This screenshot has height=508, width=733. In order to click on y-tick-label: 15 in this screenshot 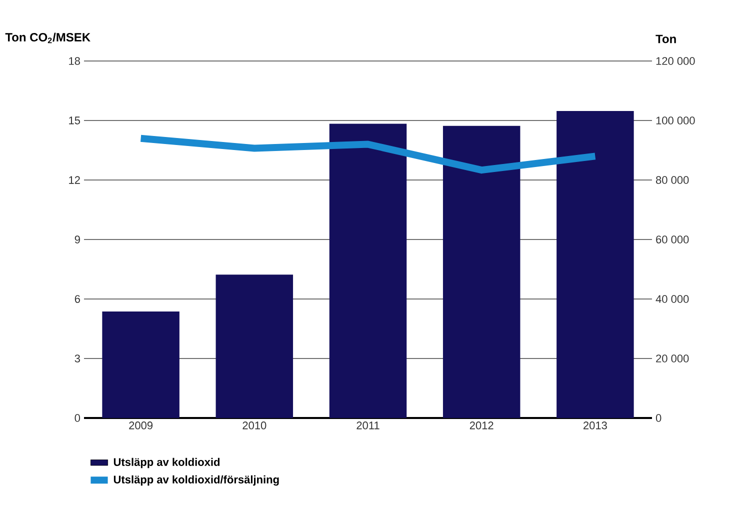, I will do `click(74, 120)`.